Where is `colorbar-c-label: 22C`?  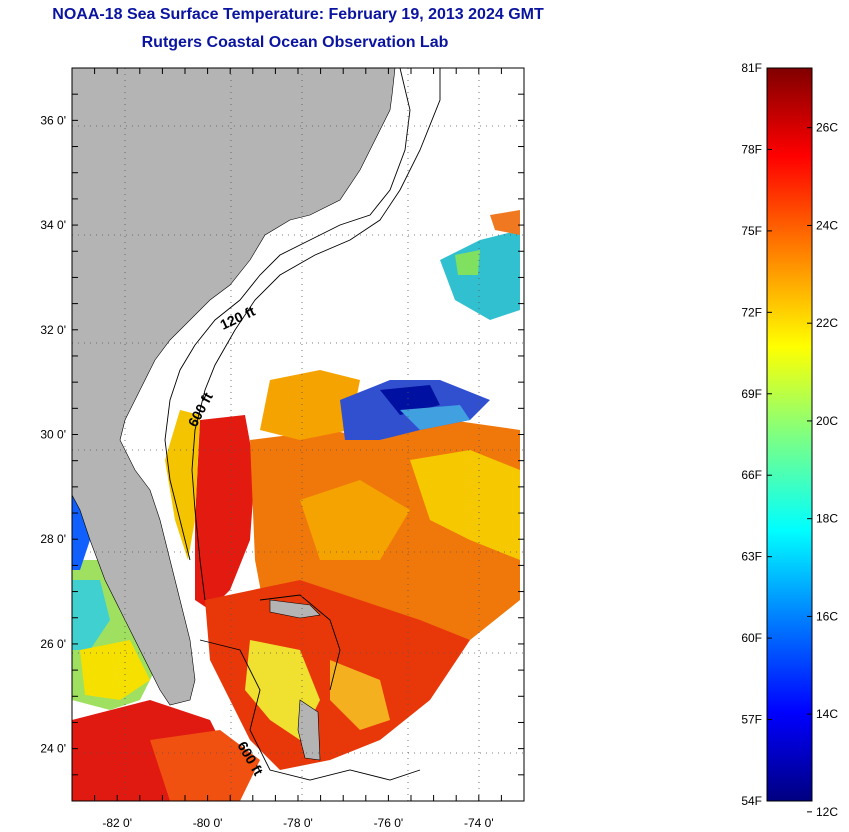
colorbar-c-label: 22C is located at coordinates (827, 323).